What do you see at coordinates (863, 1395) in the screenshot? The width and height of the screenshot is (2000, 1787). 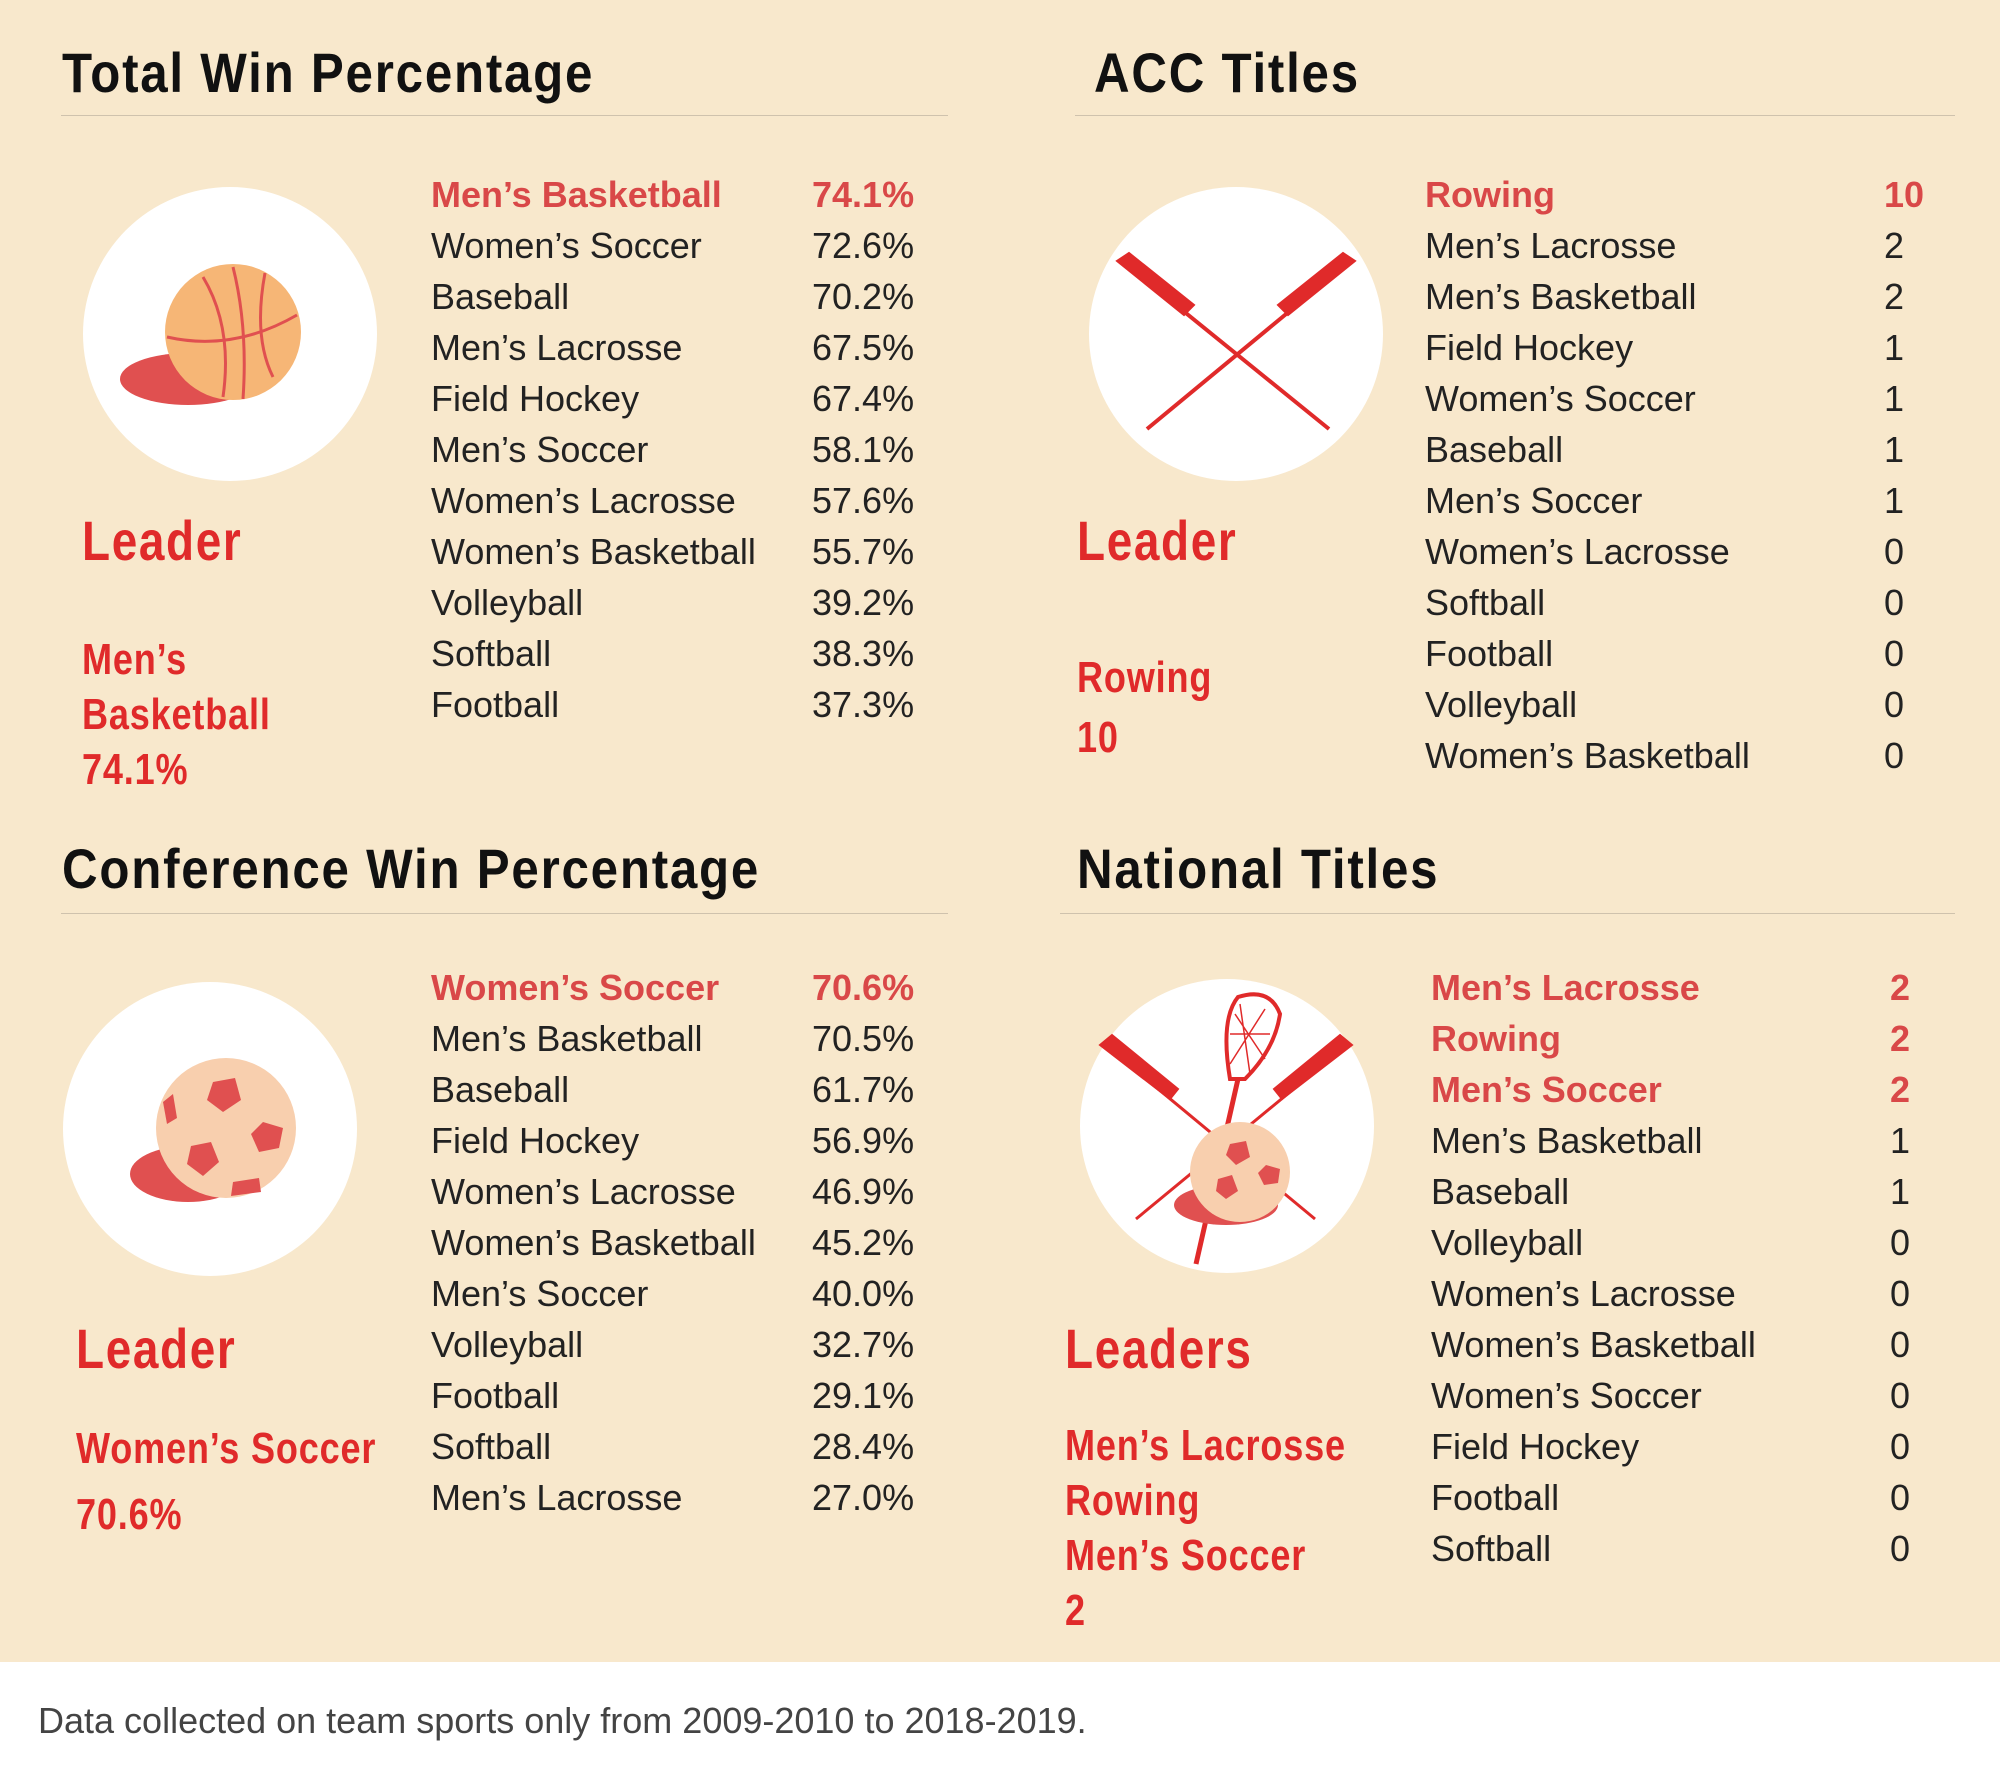 I see `sport-value: 29.1%` at bounding box center [863, 1395].